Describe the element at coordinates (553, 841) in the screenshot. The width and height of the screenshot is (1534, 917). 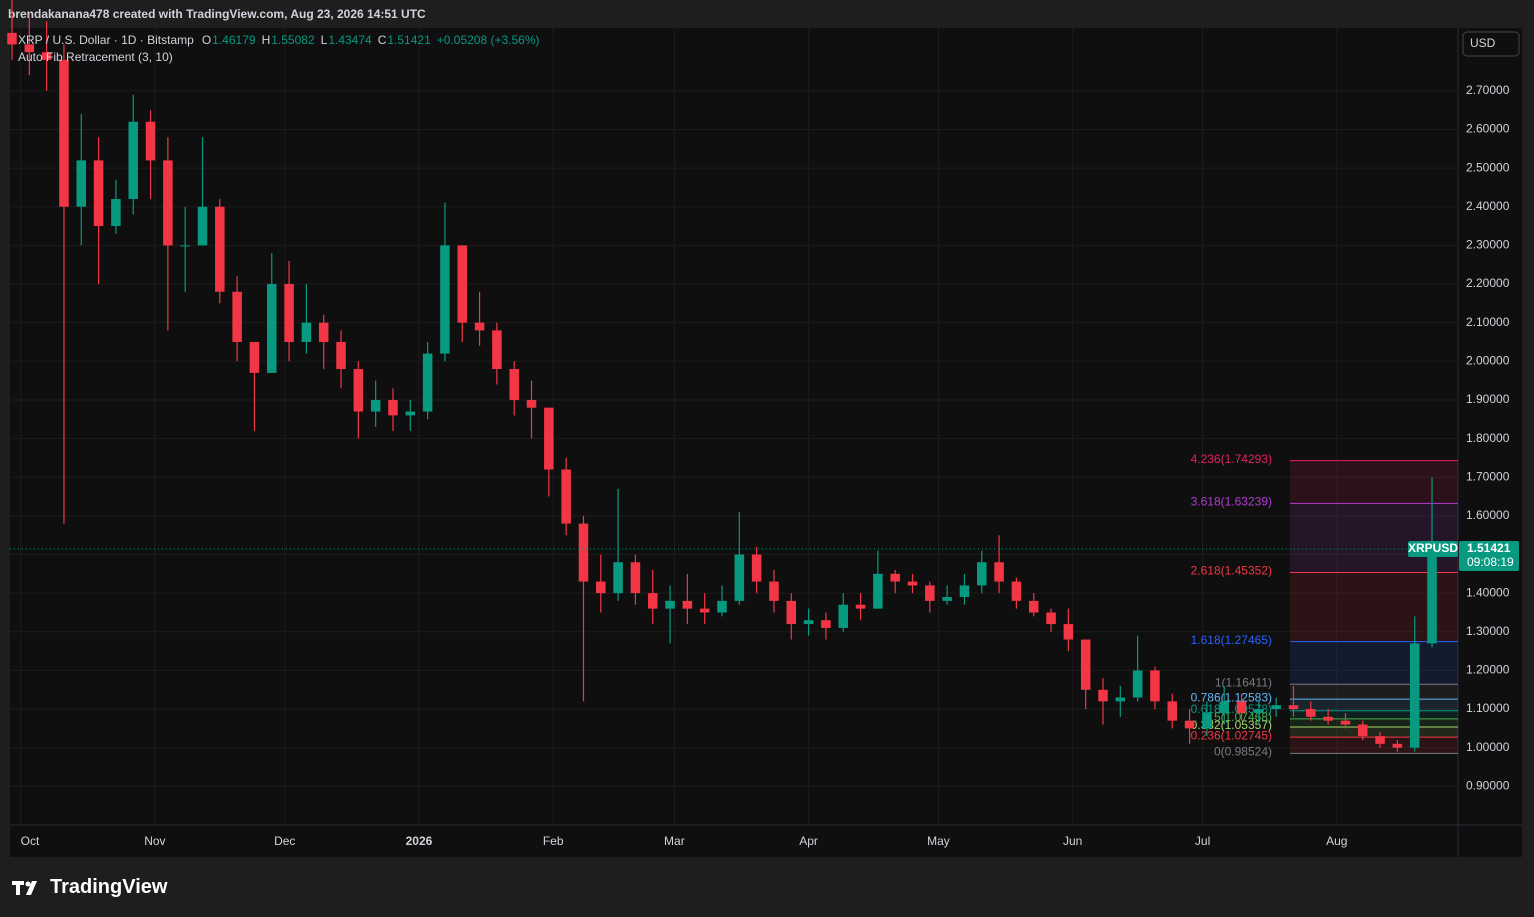
I see `x-tick-label: Feb` at that location.